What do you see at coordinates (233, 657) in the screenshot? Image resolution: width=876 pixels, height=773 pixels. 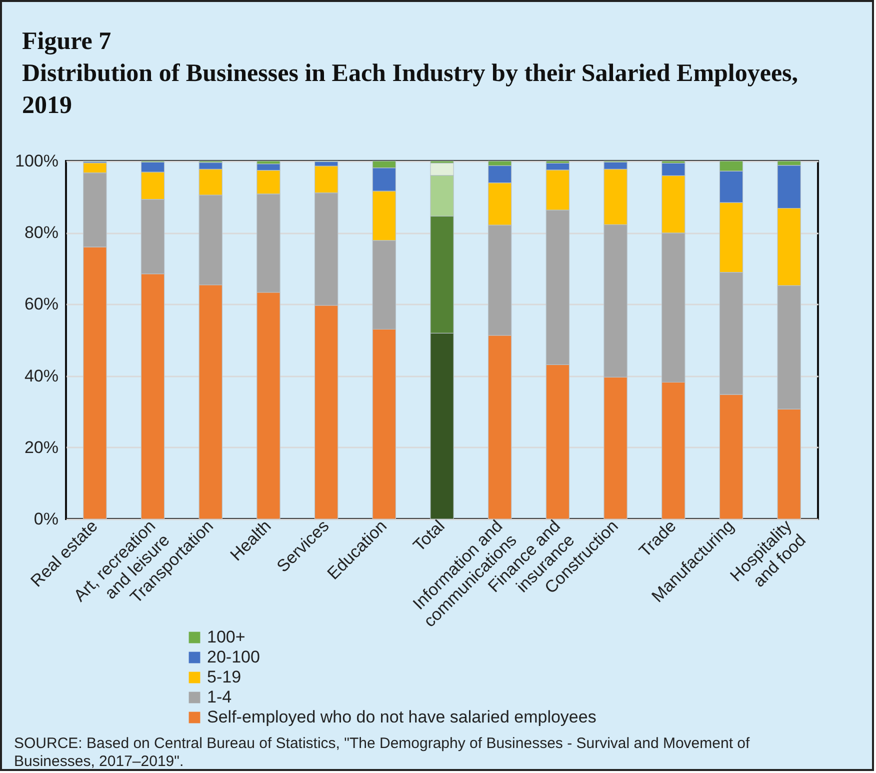 I see `legend-label: 20-100` at bounding box center [233, 657].